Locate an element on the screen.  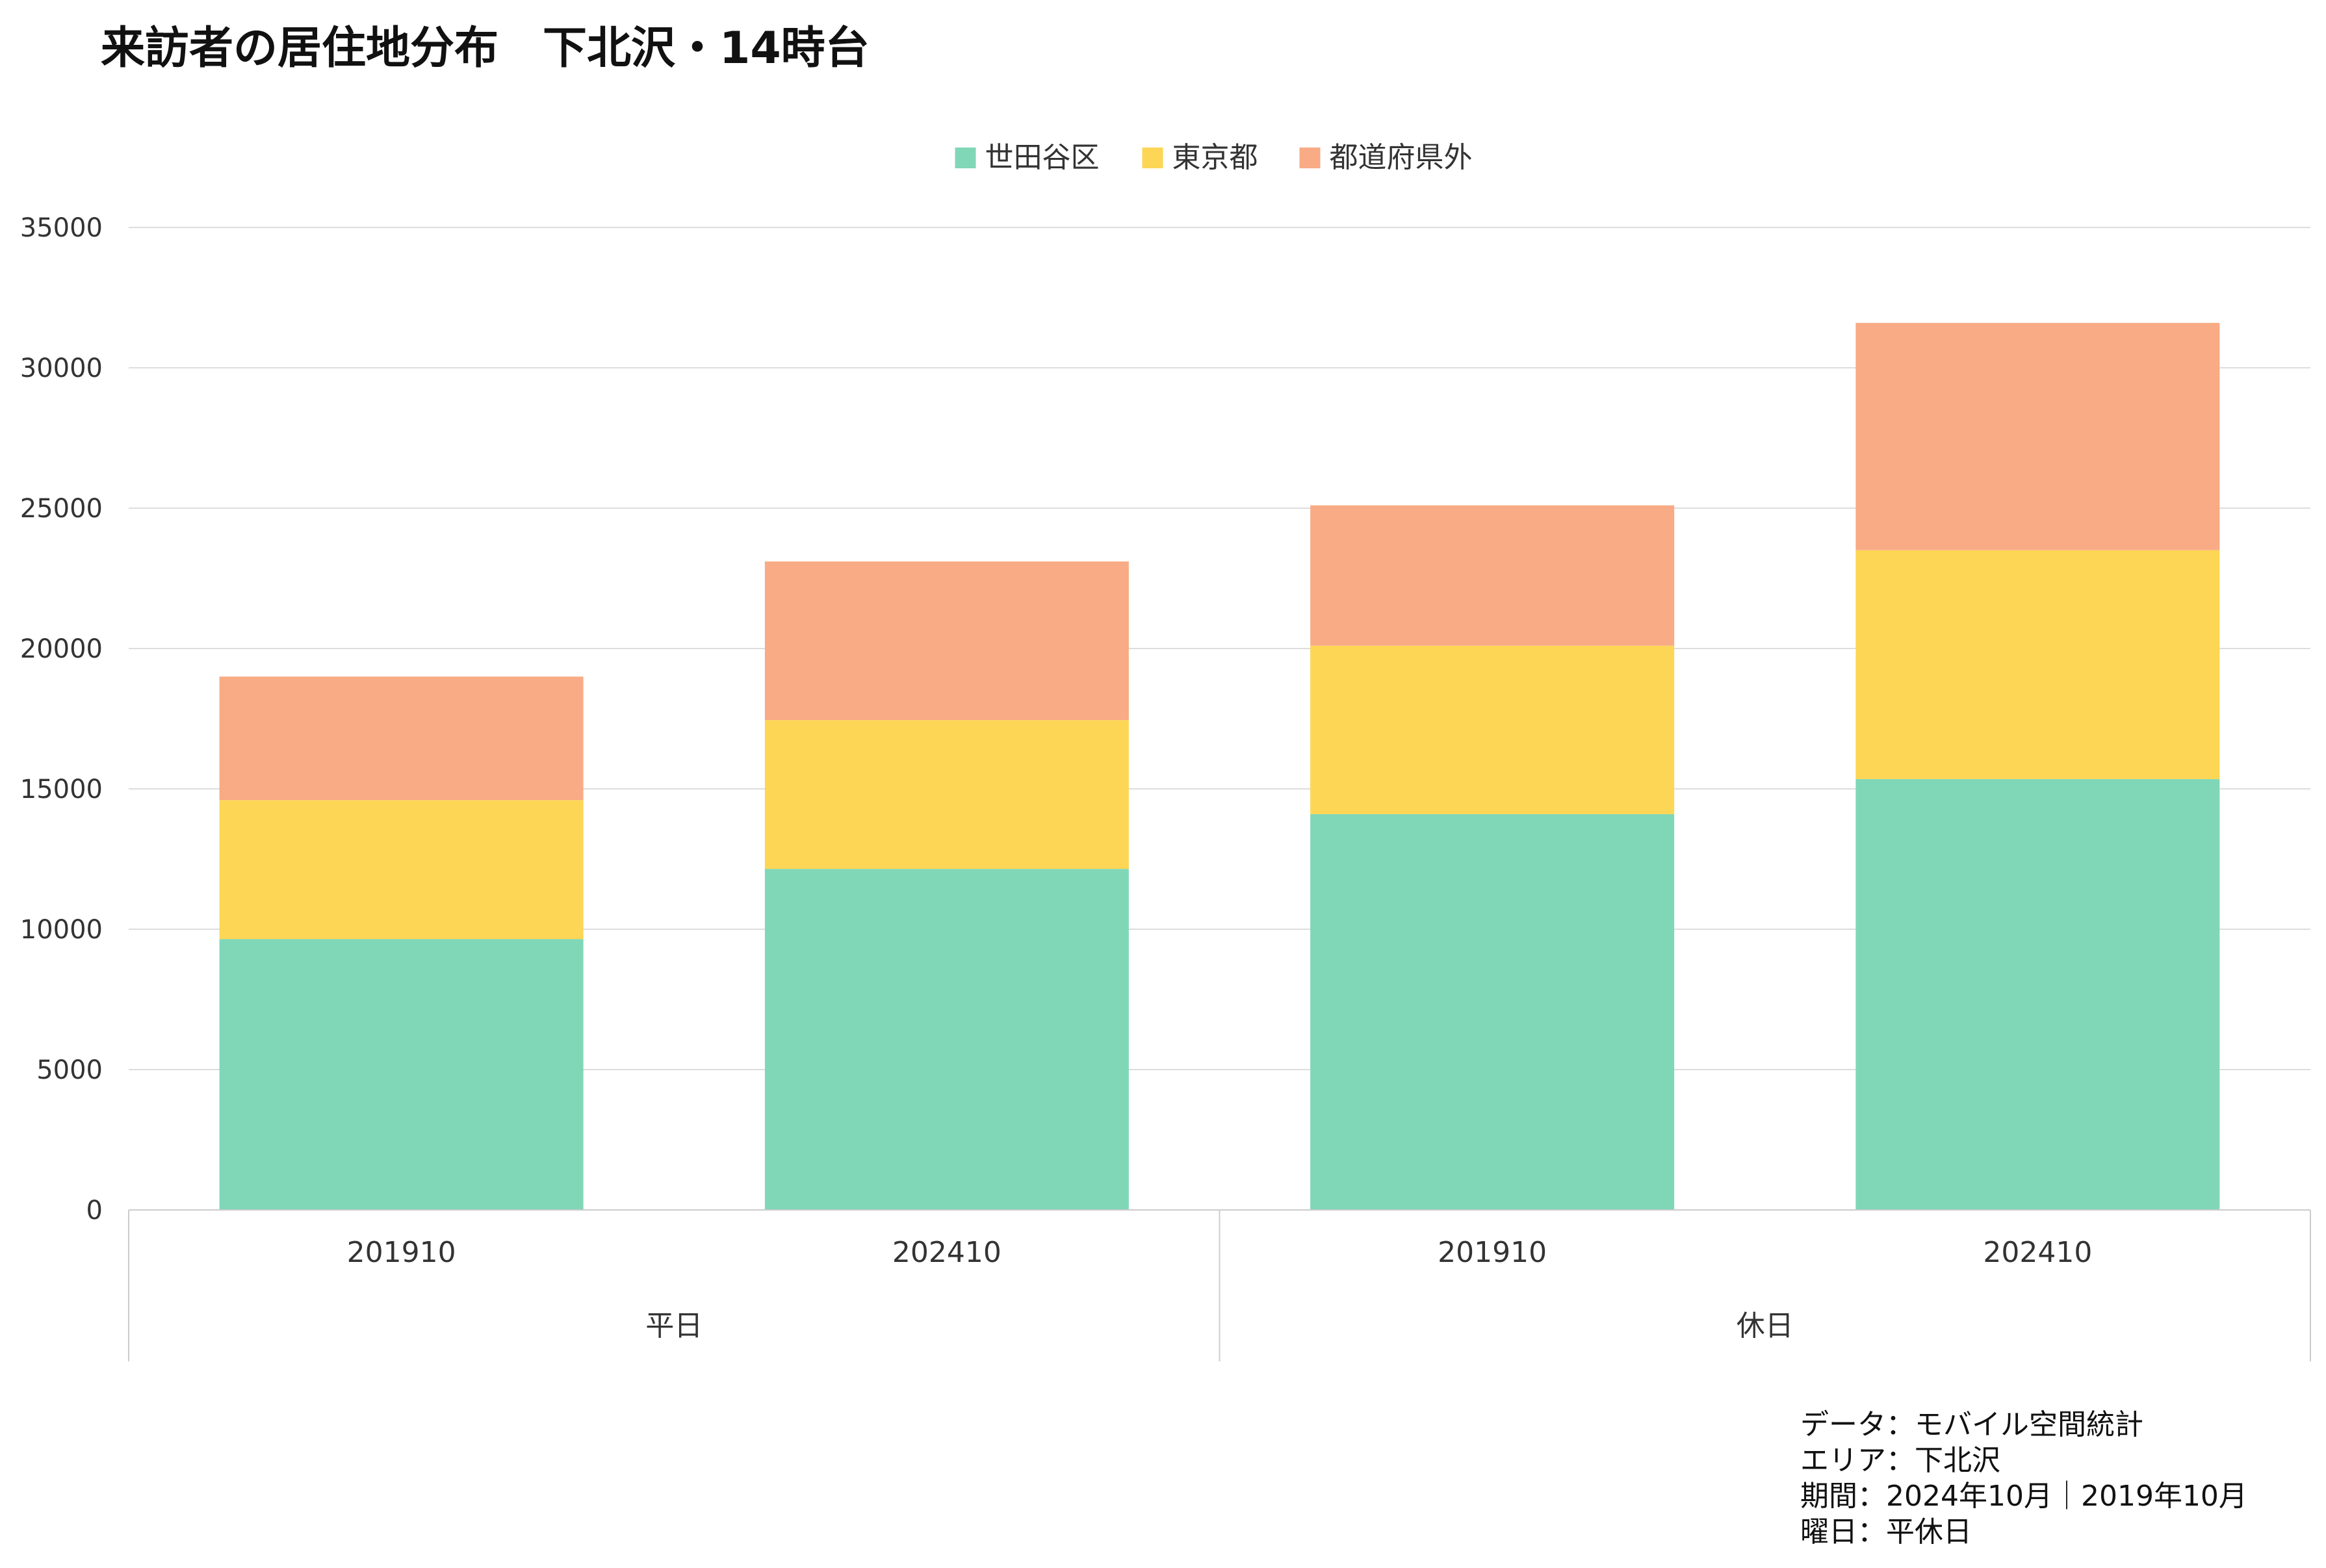
y-tick-label: 15000 is located at coordinates (61, 789).